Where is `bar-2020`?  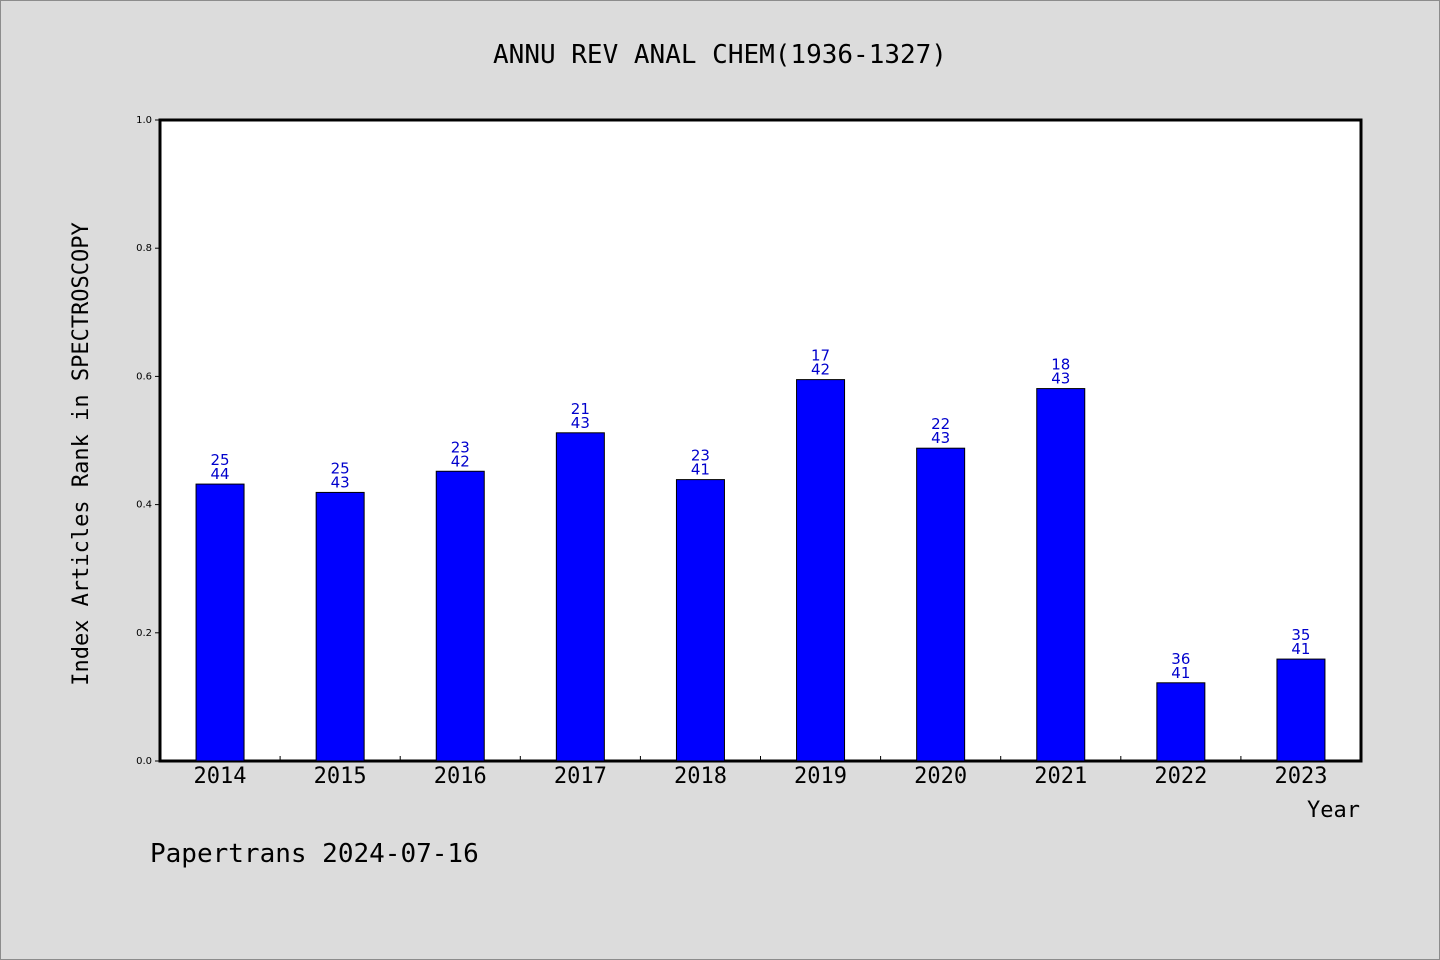
bar-2020 is located at coordinates (941, 604).